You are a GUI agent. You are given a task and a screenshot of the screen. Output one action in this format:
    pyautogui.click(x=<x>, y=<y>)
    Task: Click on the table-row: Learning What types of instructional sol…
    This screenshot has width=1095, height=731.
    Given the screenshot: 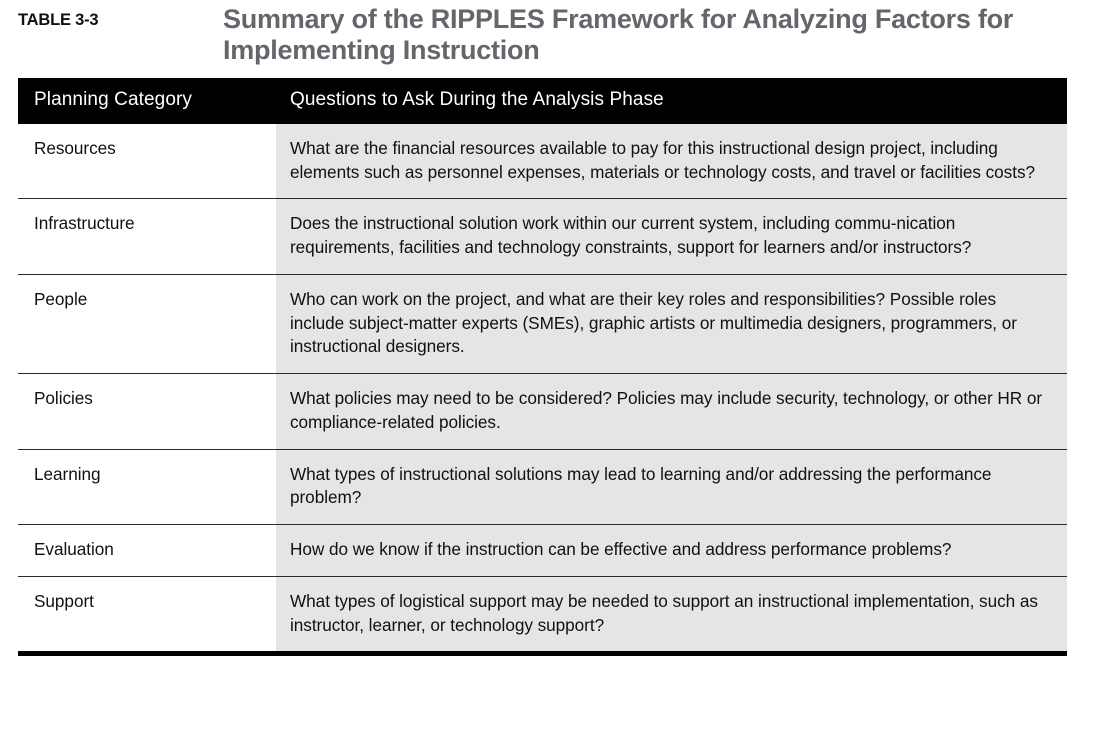 What is the action you would take?
    pyautogui.click(x=542, y=487)
    